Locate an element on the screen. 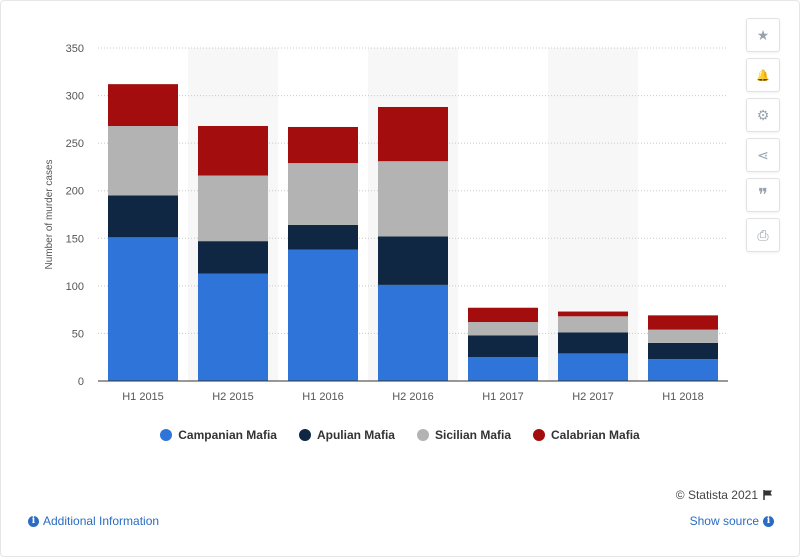 The height and width of the screenshot is (557, 800). legend-item: Calabrian Mafia is located at coordinates (586, 435).